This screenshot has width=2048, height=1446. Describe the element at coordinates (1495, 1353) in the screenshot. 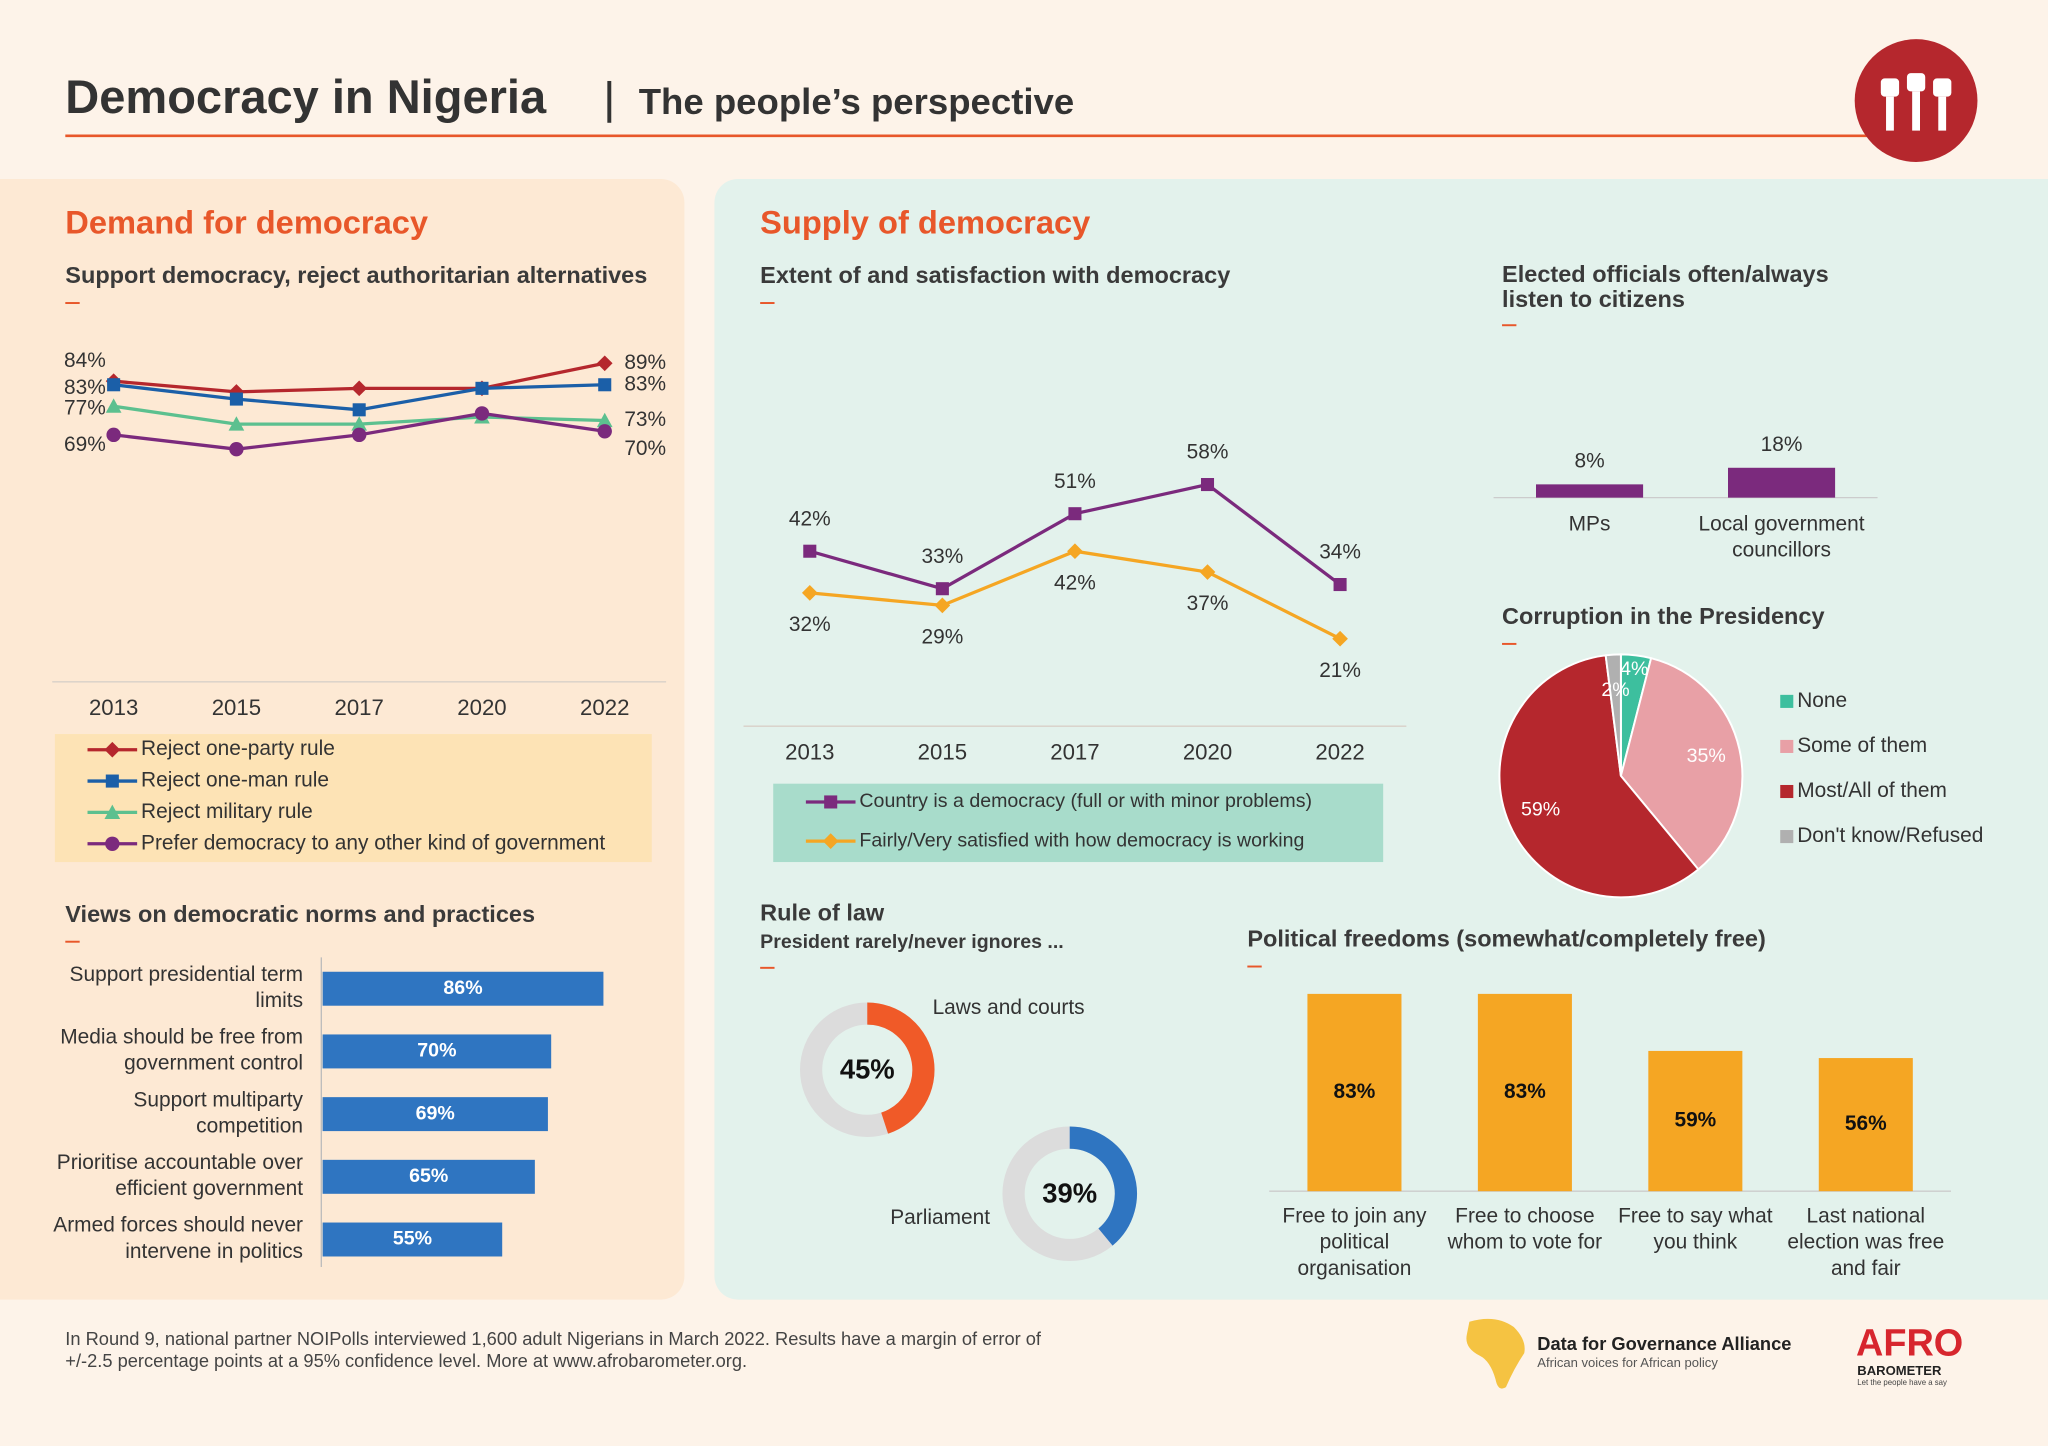

I see `africa-icon` at that location.